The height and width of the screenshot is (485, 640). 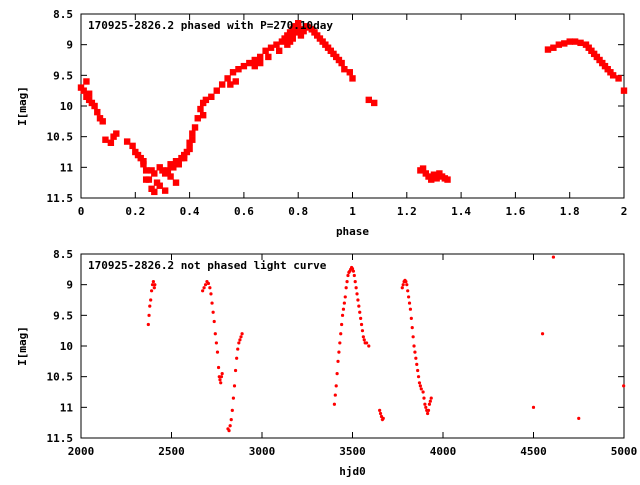 What do you see at coordinates (171, 451) in the screenshot?
I see `unphased-x-tick-label: 2500` at bounding box center [171, 451].